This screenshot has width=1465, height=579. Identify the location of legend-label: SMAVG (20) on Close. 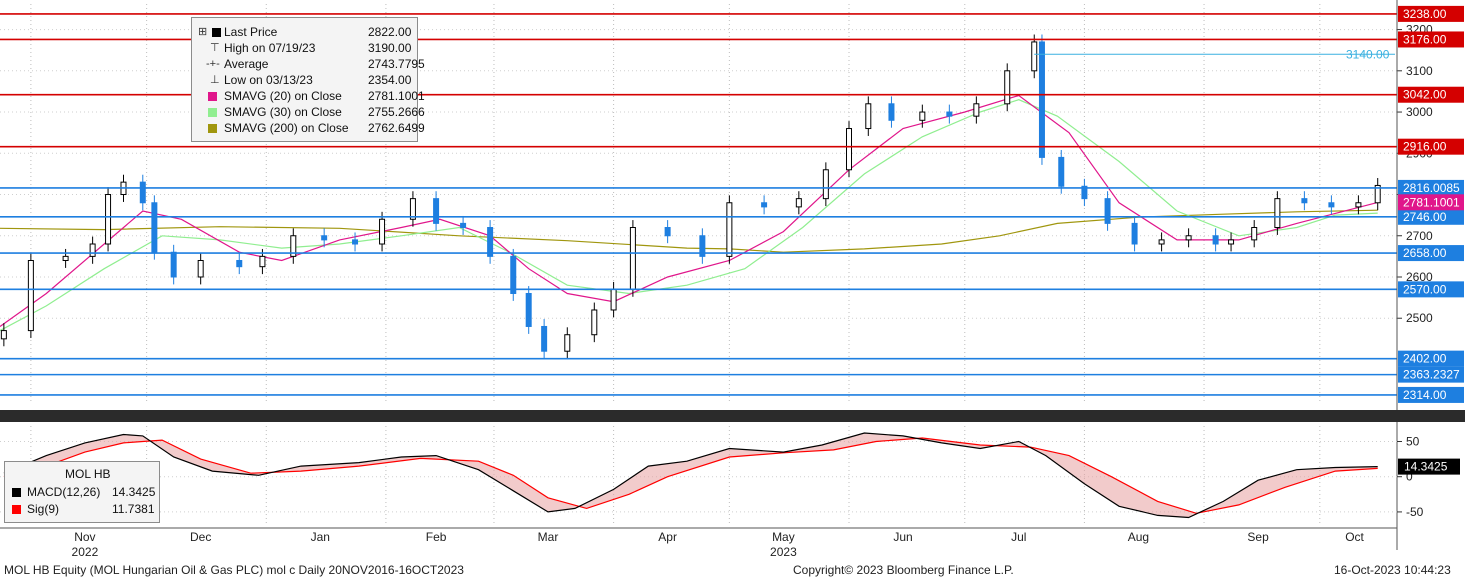
(283, 96).